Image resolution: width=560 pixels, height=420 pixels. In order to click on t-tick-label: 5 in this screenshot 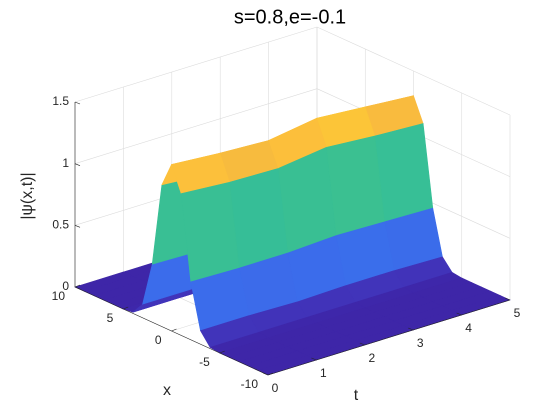, I will do `click(517, 313)`.